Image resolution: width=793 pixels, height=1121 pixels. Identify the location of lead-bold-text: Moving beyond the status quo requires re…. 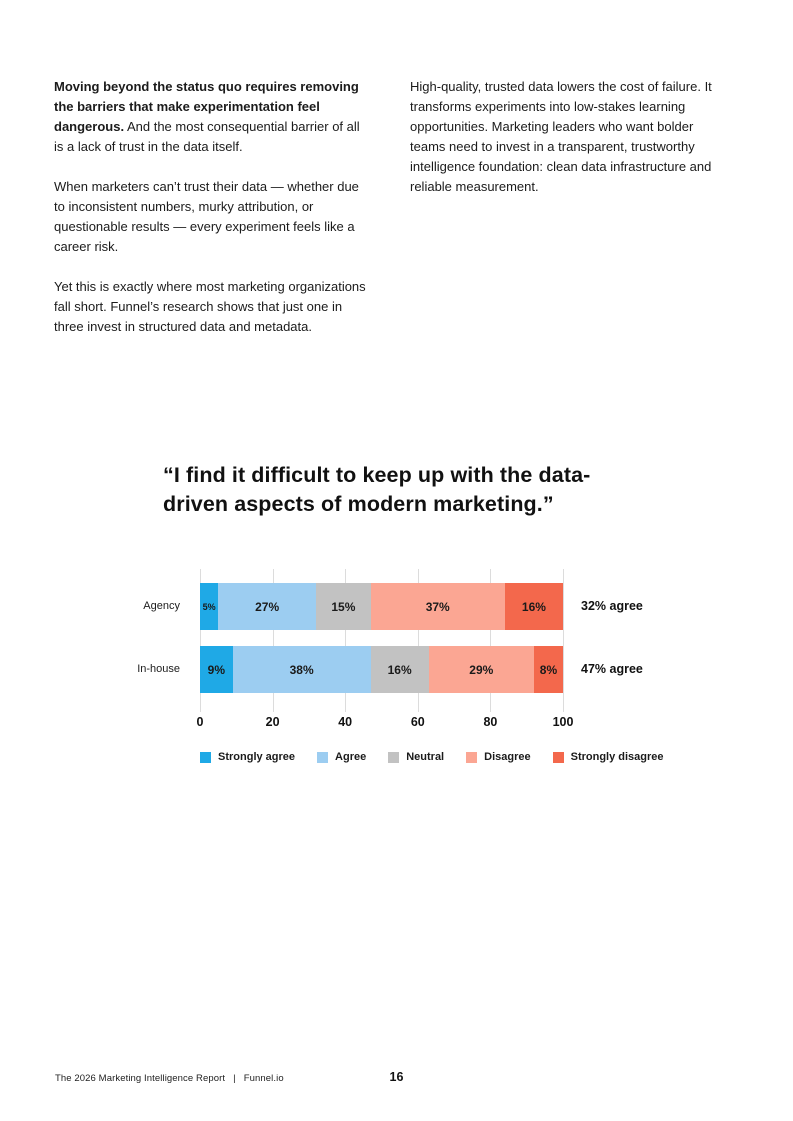
(206, 106).